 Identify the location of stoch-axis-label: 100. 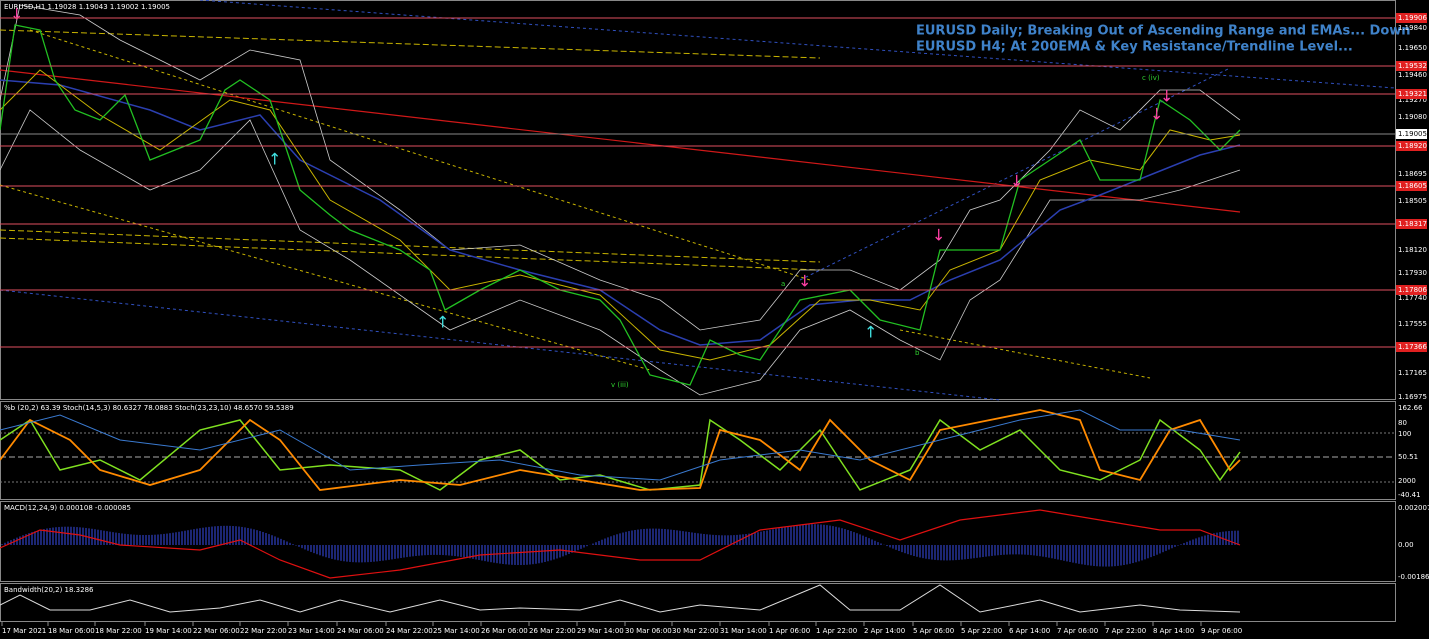
(1404, 434).